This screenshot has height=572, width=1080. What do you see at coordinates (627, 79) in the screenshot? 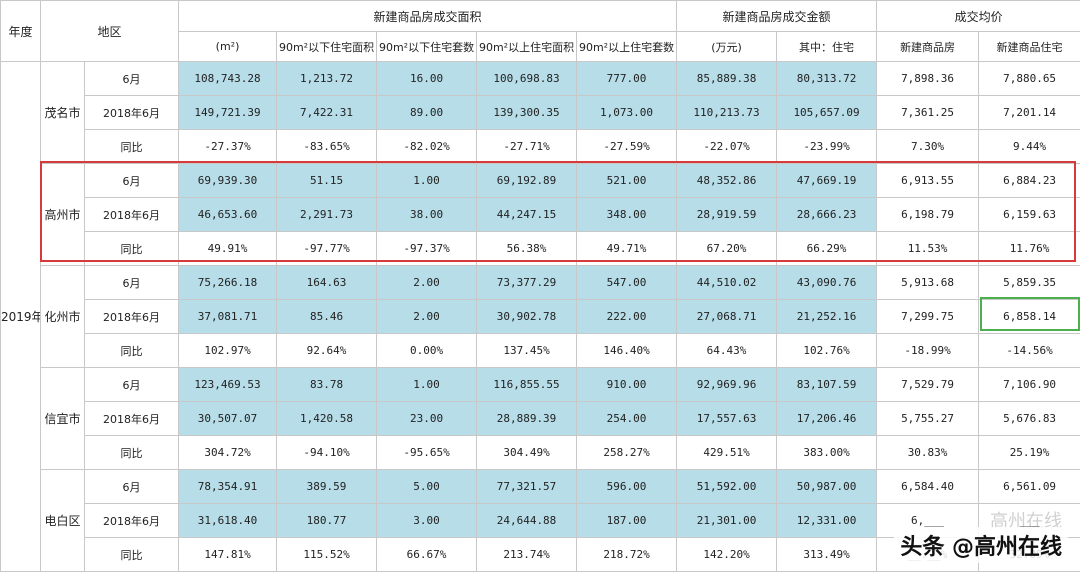
I see `value-cell: 777.00` at bounding box center [627, 79].